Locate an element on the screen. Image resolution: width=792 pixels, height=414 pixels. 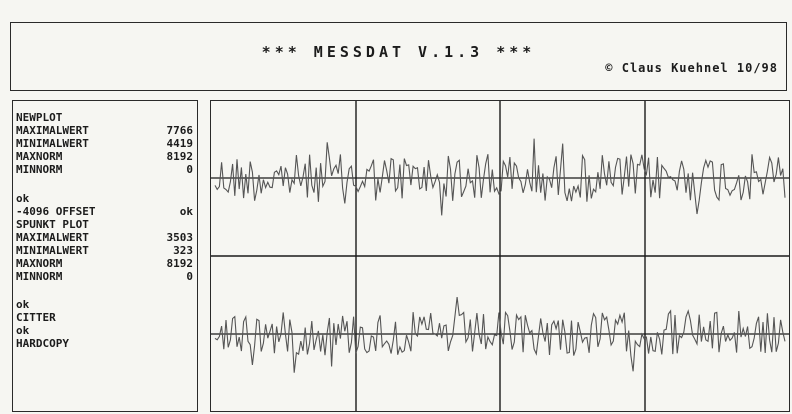
signal-trace-raw is located at coordinates (500, 177).